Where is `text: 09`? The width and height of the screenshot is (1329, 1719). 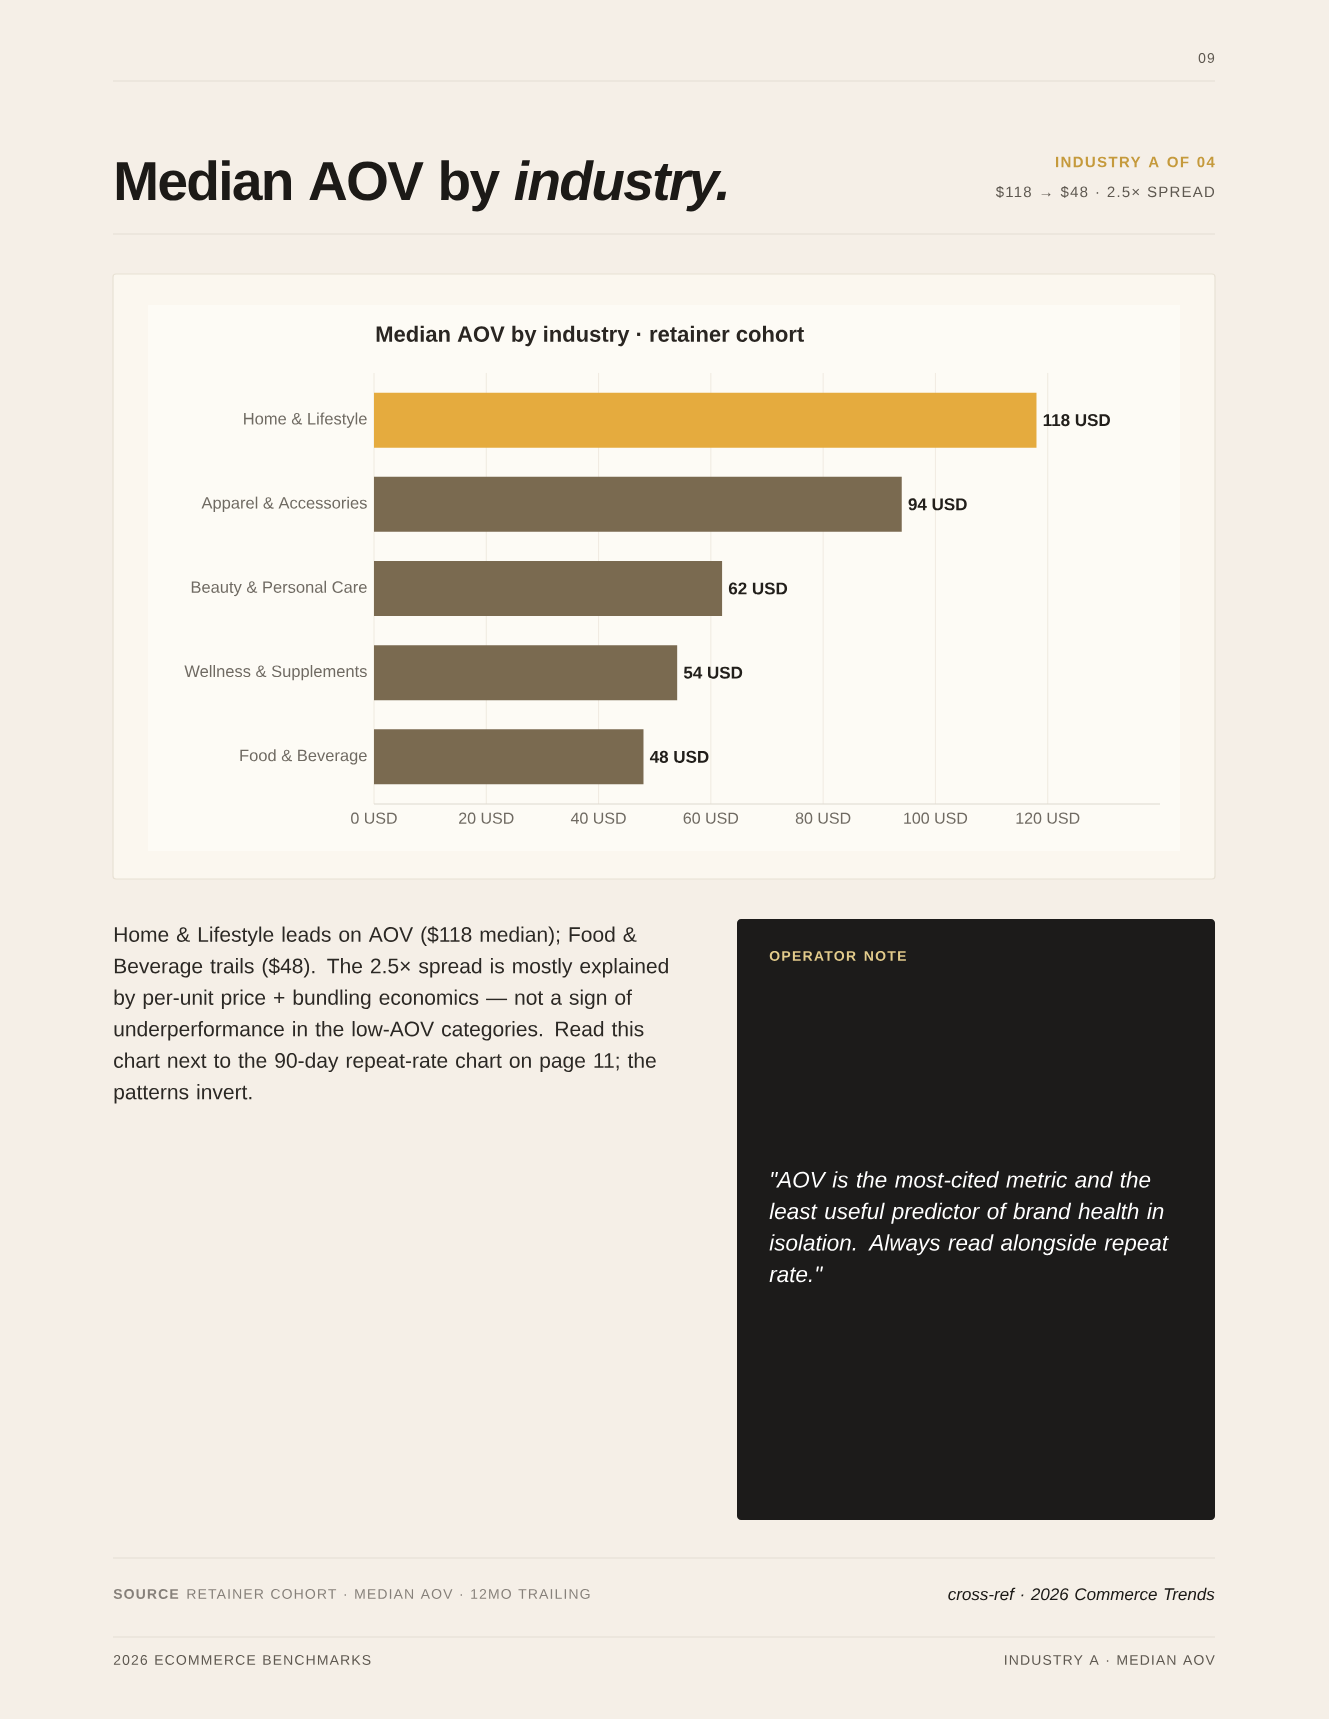 text: 09 is located at coordinates (1206, 58).